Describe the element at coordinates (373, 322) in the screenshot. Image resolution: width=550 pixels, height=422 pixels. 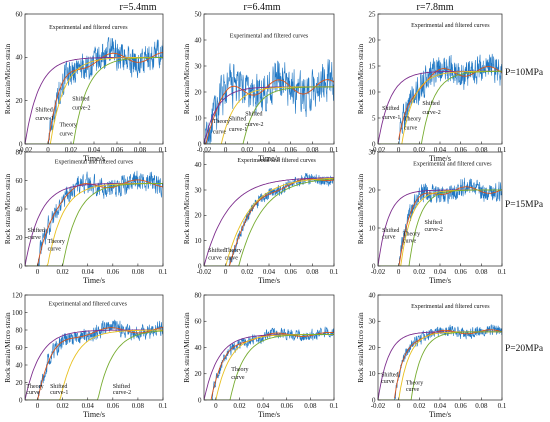
I see `y-tick-label: 30` at that location.